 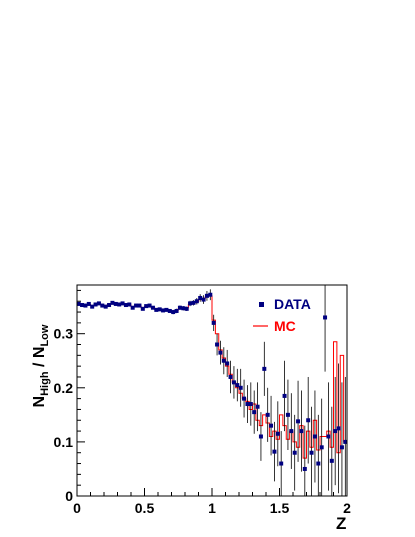 I want to click on x-axis-title: Z, so click(x=341, y=523).